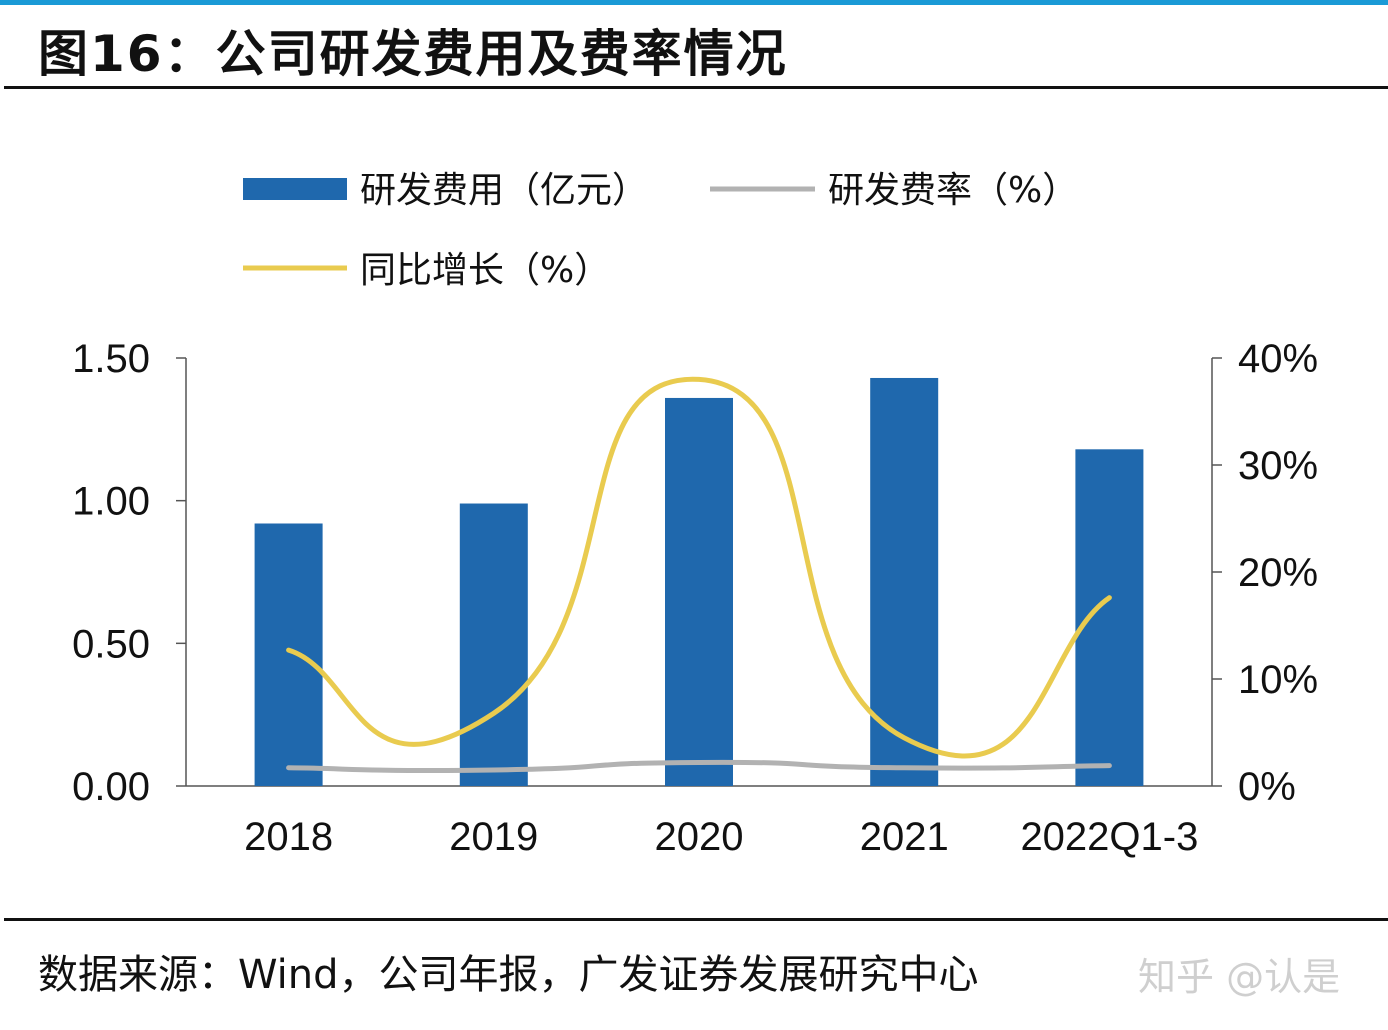  Describe the element at coordinates (904, 837) in the screenshot. I see `x-tick-label: 2021` at that location.